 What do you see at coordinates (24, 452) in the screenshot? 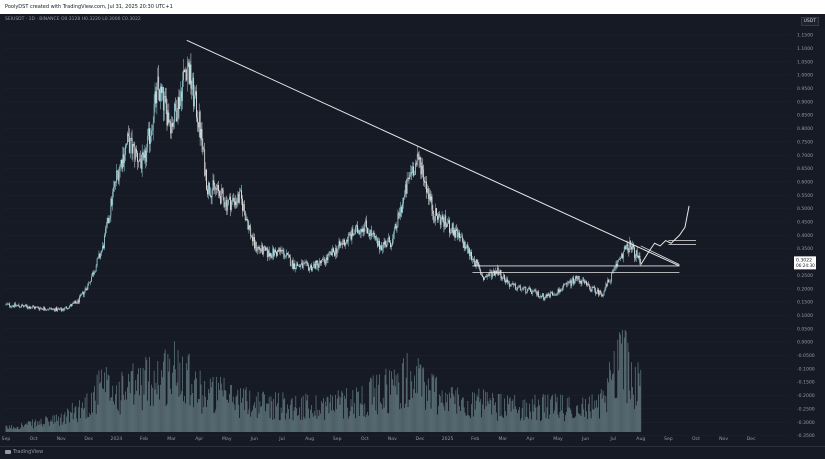
I see `tradingview-logo: TradingView` at bounding box center [24, 452].